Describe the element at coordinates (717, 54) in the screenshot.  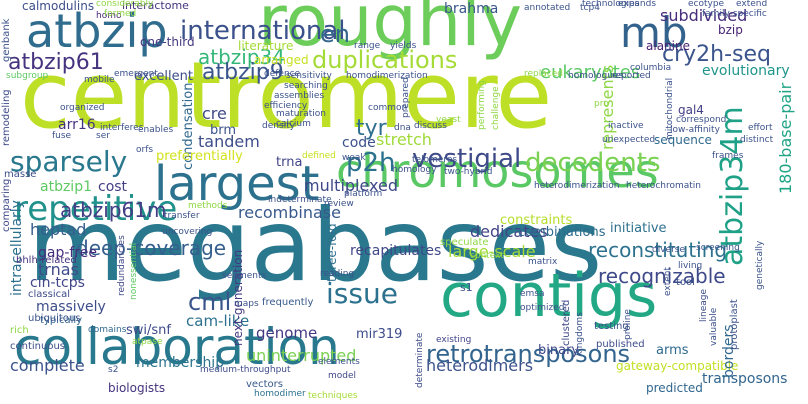
I see `cloud-word: cry2h-seq` at that location.